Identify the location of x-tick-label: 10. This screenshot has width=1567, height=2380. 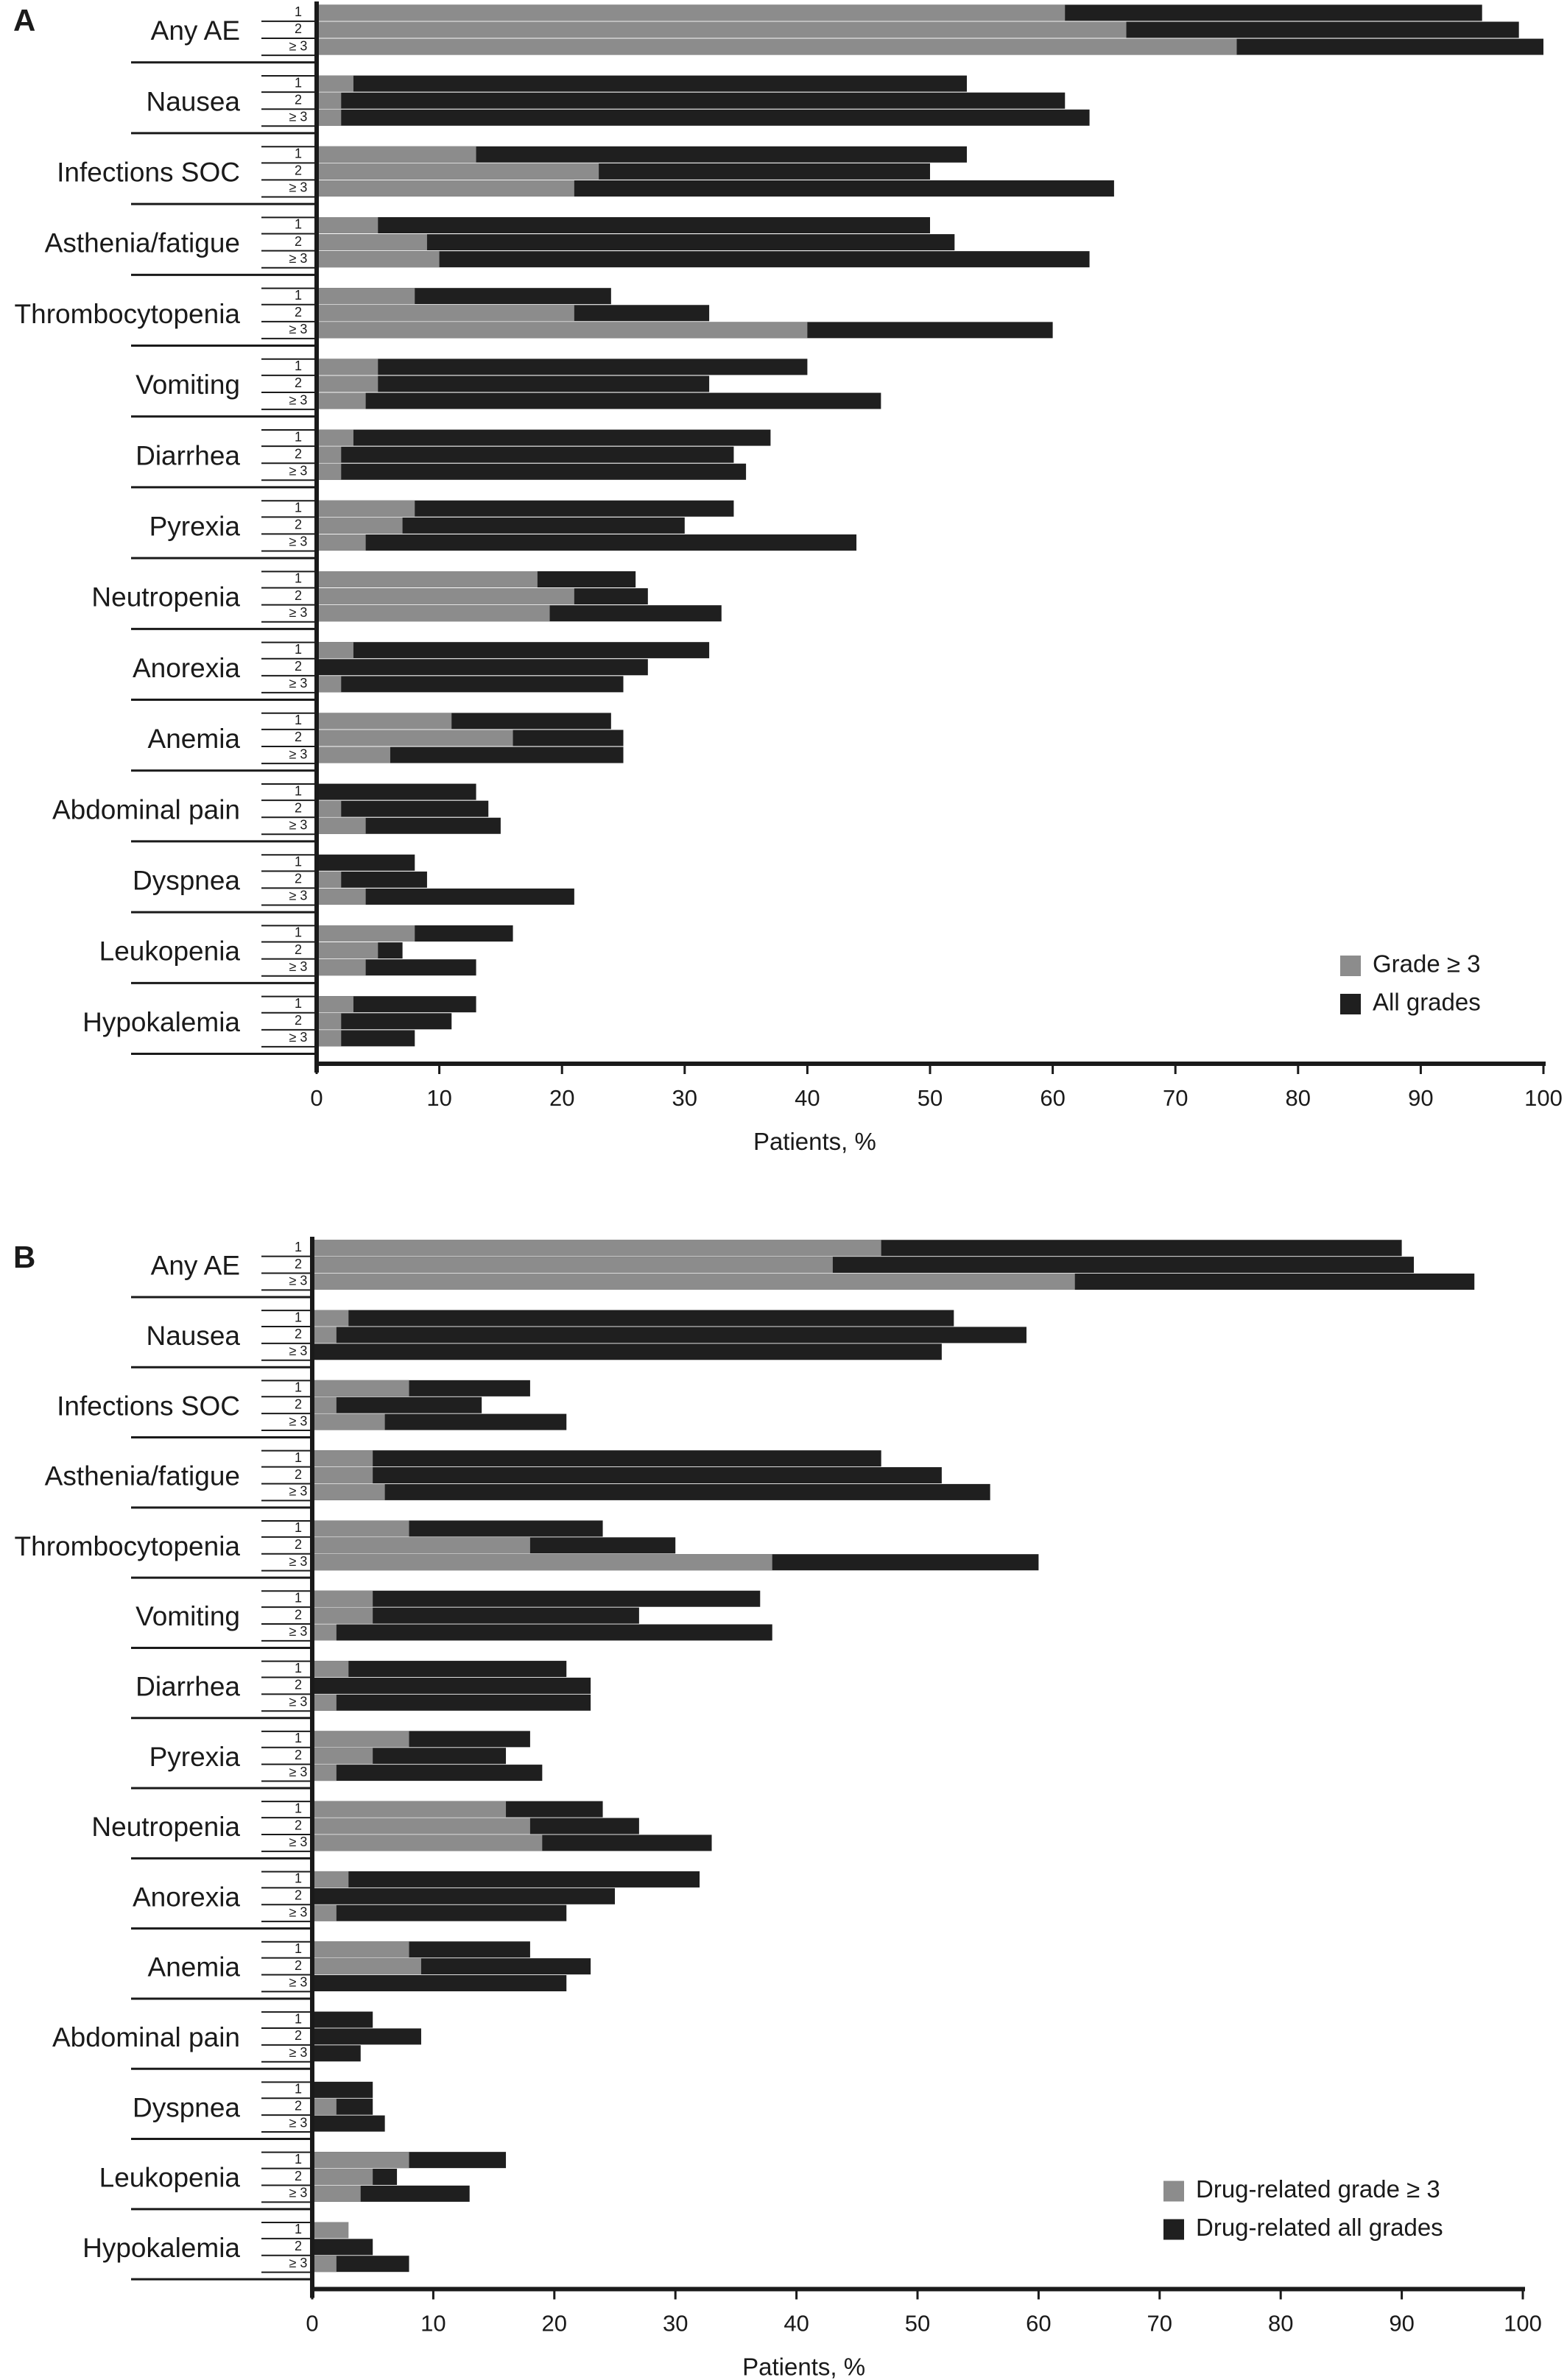
(438, 1098).